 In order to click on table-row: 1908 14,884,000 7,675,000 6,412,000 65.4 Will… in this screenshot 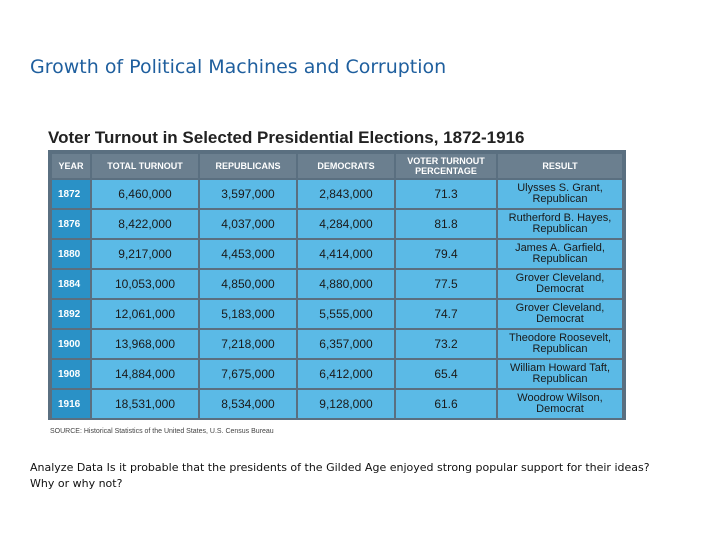, I will do `click(337, 374)`.